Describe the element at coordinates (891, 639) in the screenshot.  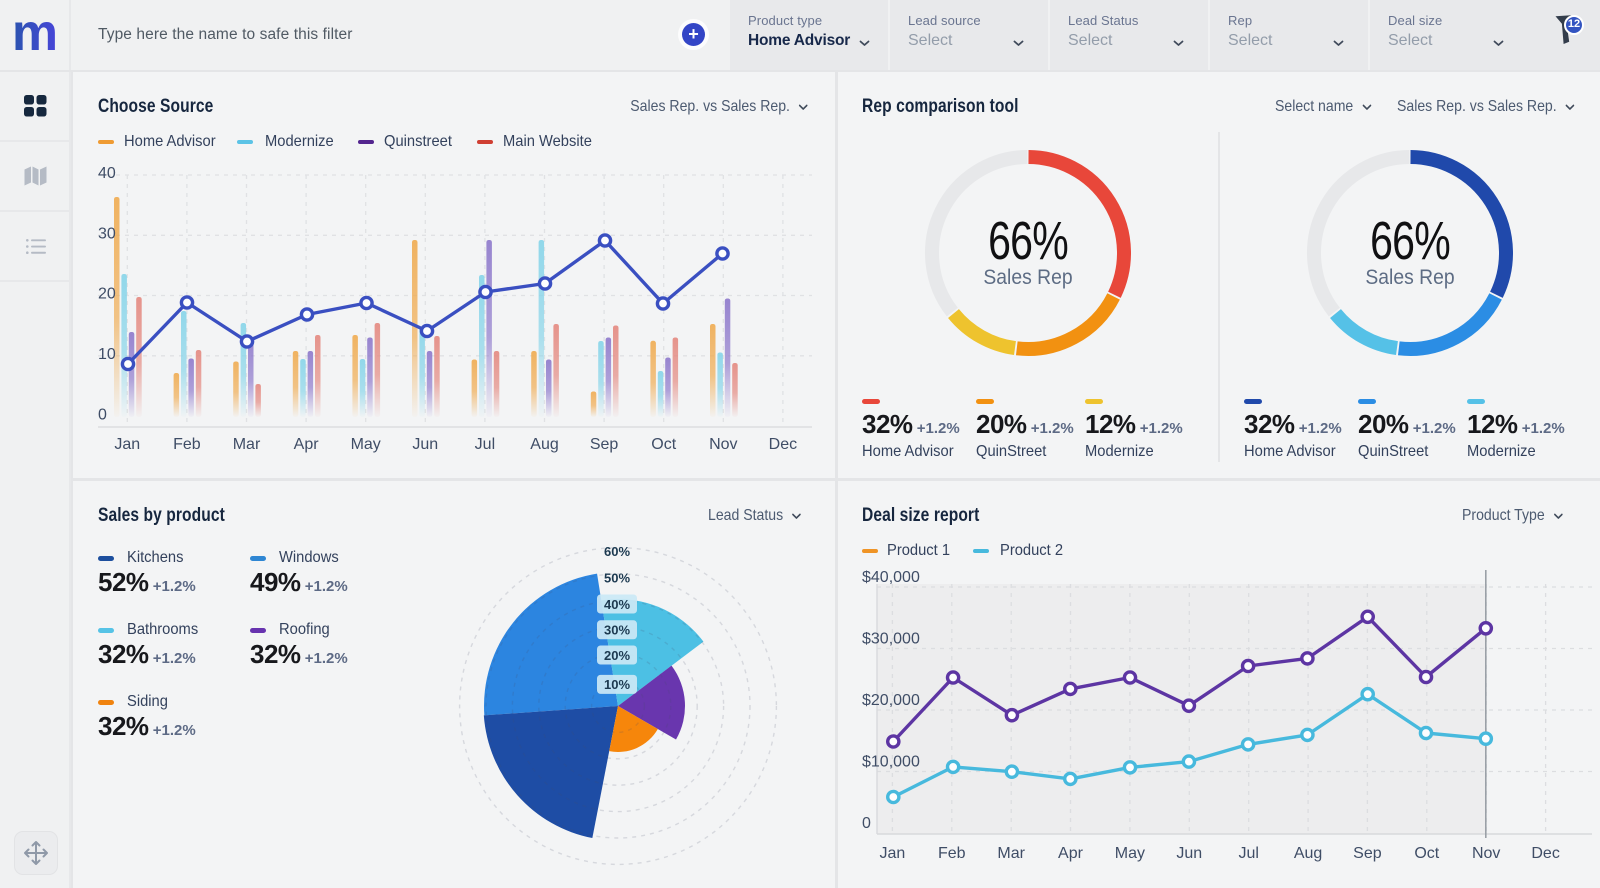
I see `svg-text: $30,000` at that location.